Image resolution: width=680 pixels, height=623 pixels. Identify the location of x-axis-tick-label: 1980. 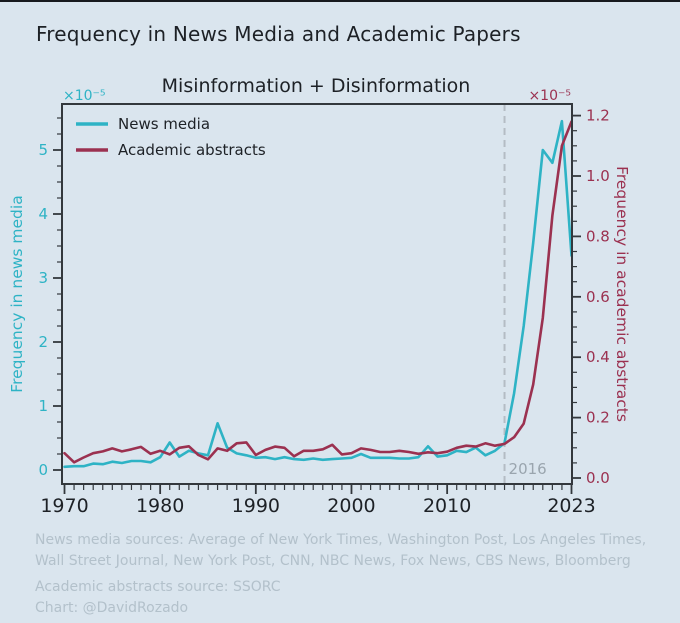
(160, 506).